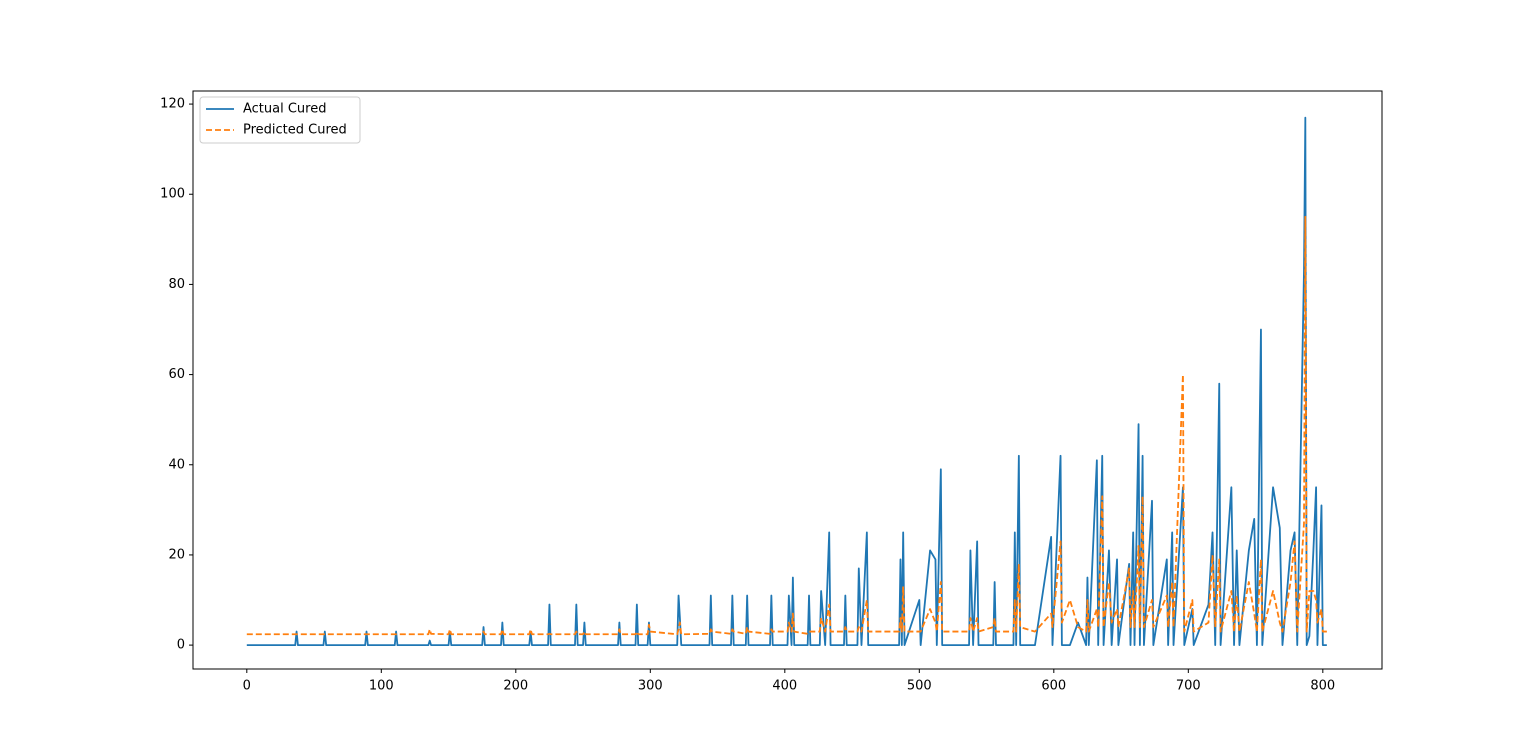  Describe the element at coordinates (295, 130) in the screenshot. I see `legend-label: Predicted Cured` at that location.